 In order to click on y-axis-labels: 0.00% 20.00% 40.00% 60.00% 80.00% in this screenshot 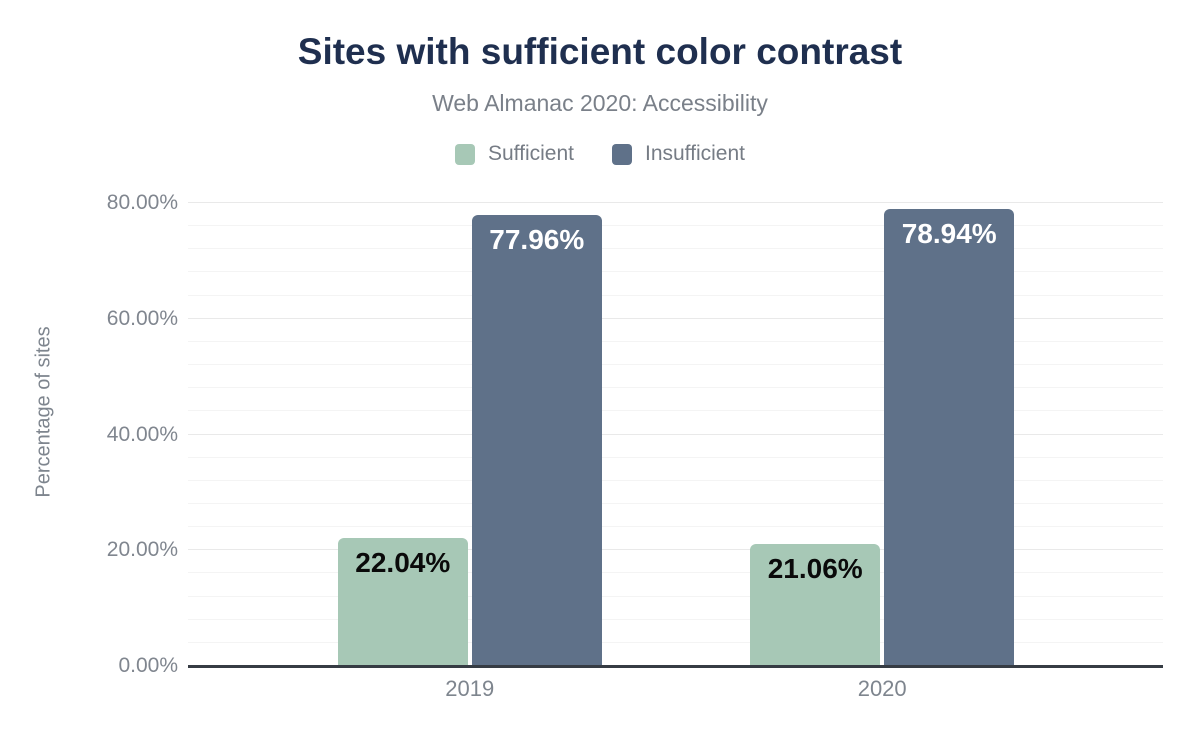, I will do `click(89, 434)`.